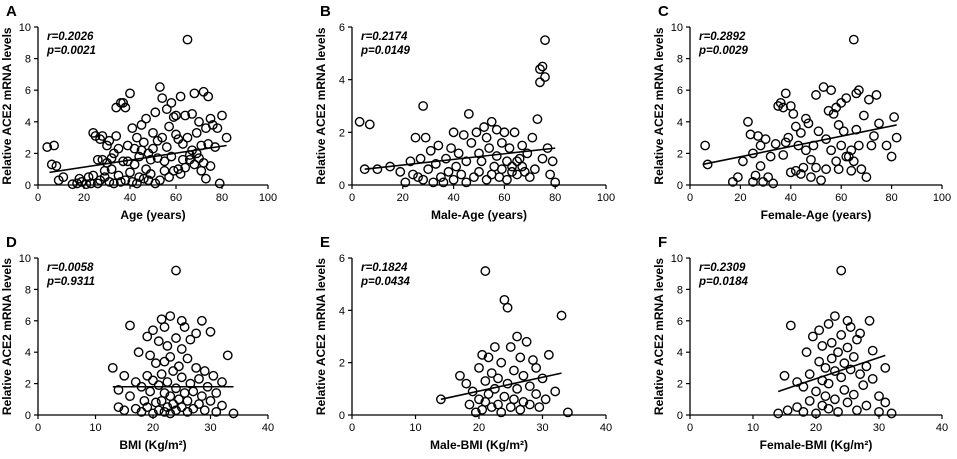 Image resolution: width=957 pixels, height=459 pixels. I want to click on panel-letter: A, so click(11, 11).